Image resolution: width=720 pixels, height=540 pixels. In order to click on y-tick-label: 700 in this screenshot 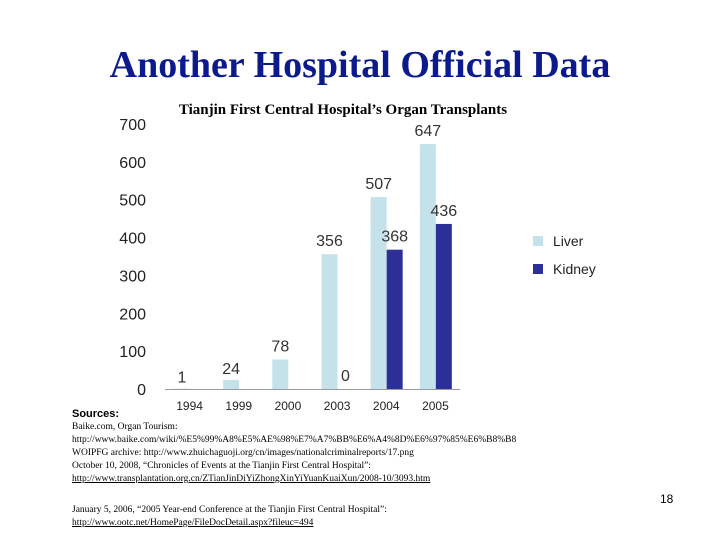, I will do `click(132, 125)`.